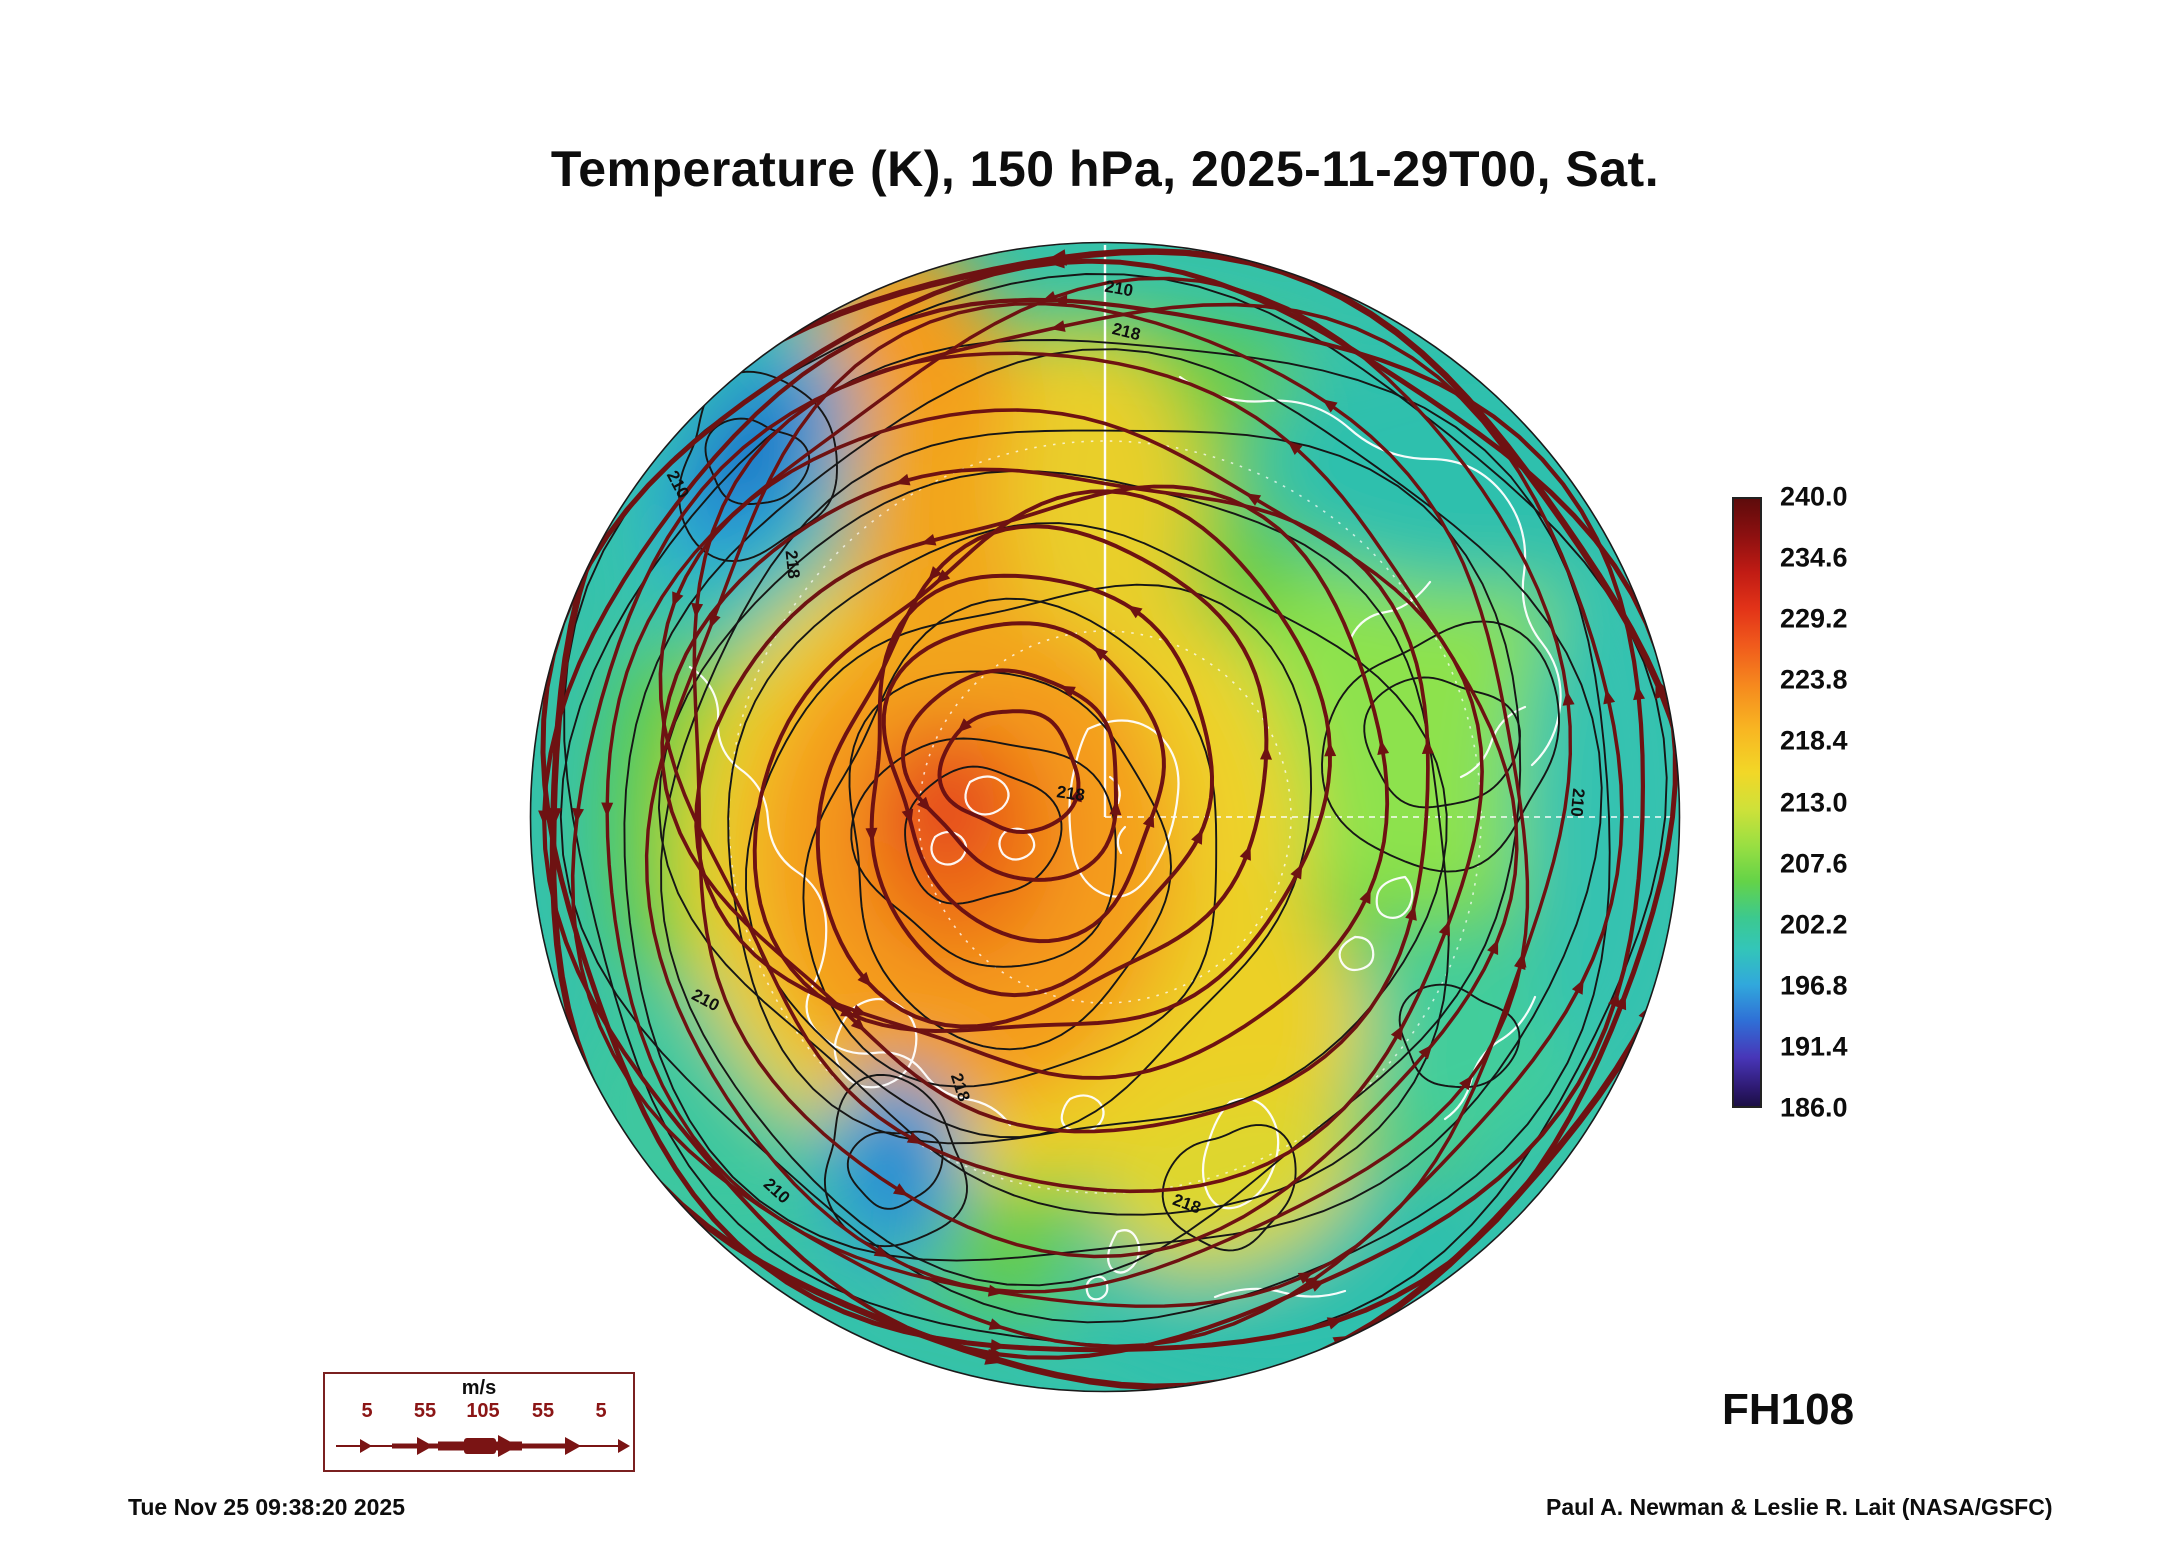 This screenshot has height=1561, width=2165. Describe the element at coordinates (1814, 679) in the screenshot. I see `colorbar-tick-label: 223.8` at that location.